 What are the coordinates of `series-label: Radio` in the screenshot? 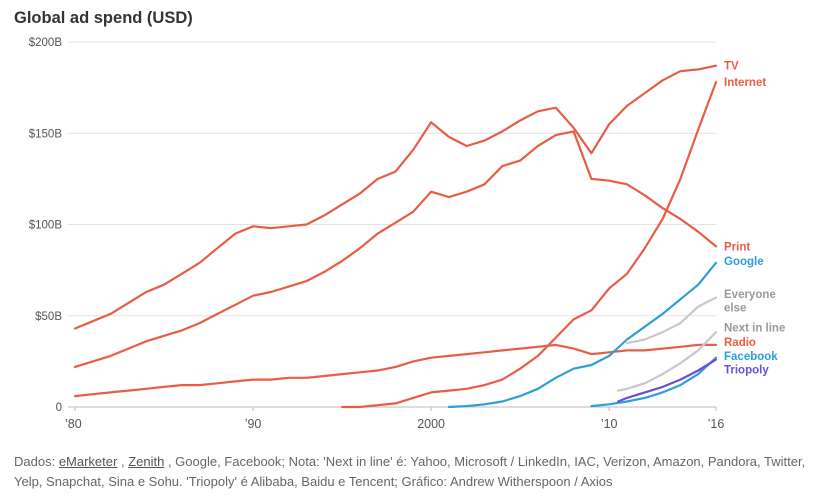 It's located at (740, 343).